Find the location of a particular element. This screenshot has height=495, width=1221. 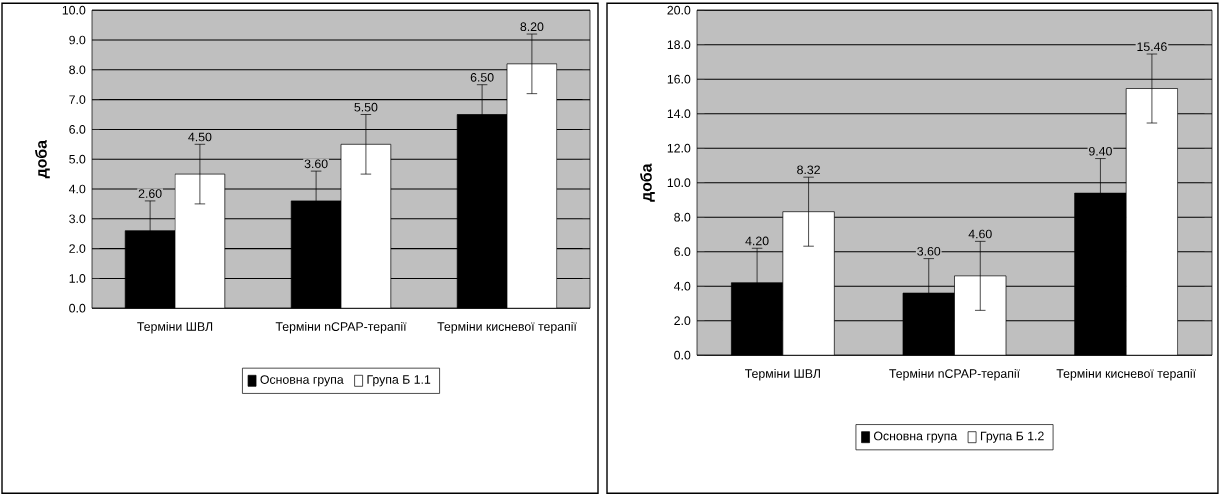

data-label: 8.20 is located at coordinates (532, 26).